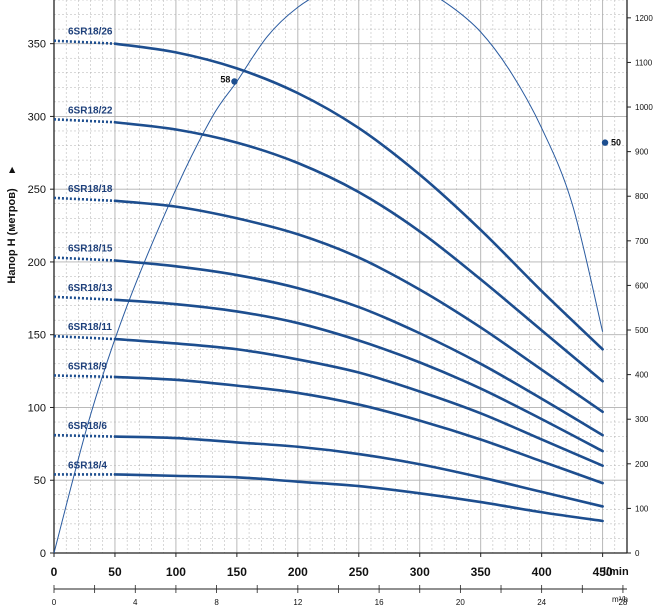  Describe the element at coordinates (616, 572) in the screenshot. I see `x-axis-unit: l/min` at that location.